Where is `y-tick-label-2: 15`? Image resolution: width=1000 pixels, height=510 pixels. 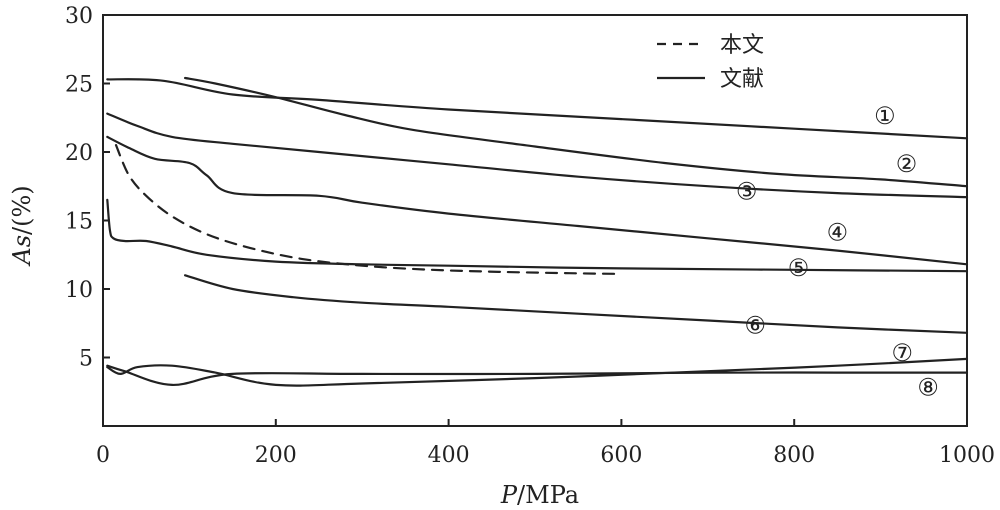 y-tick-label-2: 15 is located at coordinates (79, 222).